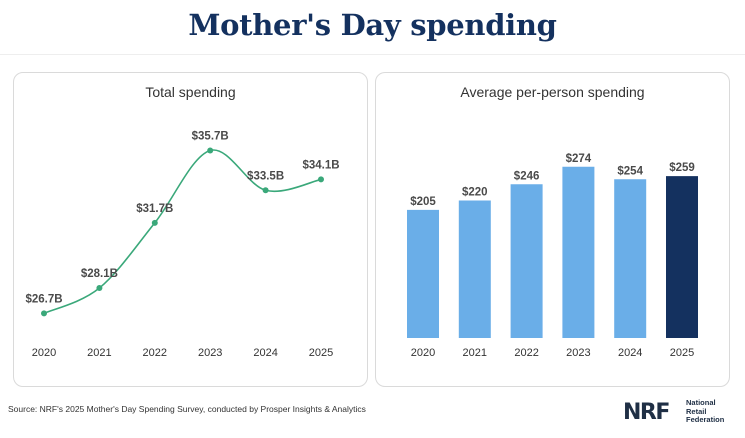 Image resolution: width=745 pixels, height=438 pixels. I want to click on bar-x-tick-2025: 2025, so click(682, 353).